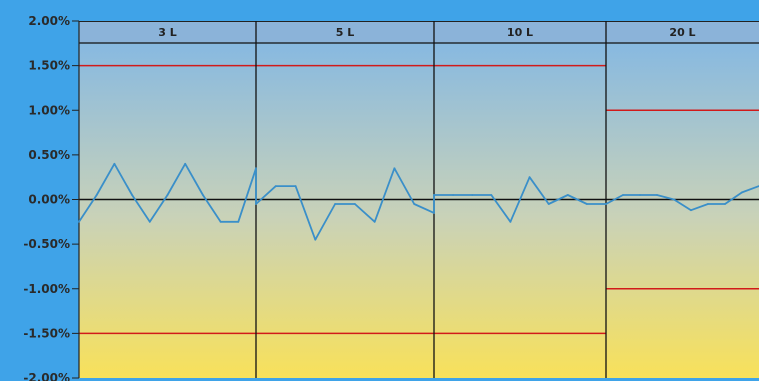 This screenshot has width=759, height=381. I want to click on section-header-band, so click(419, 32).